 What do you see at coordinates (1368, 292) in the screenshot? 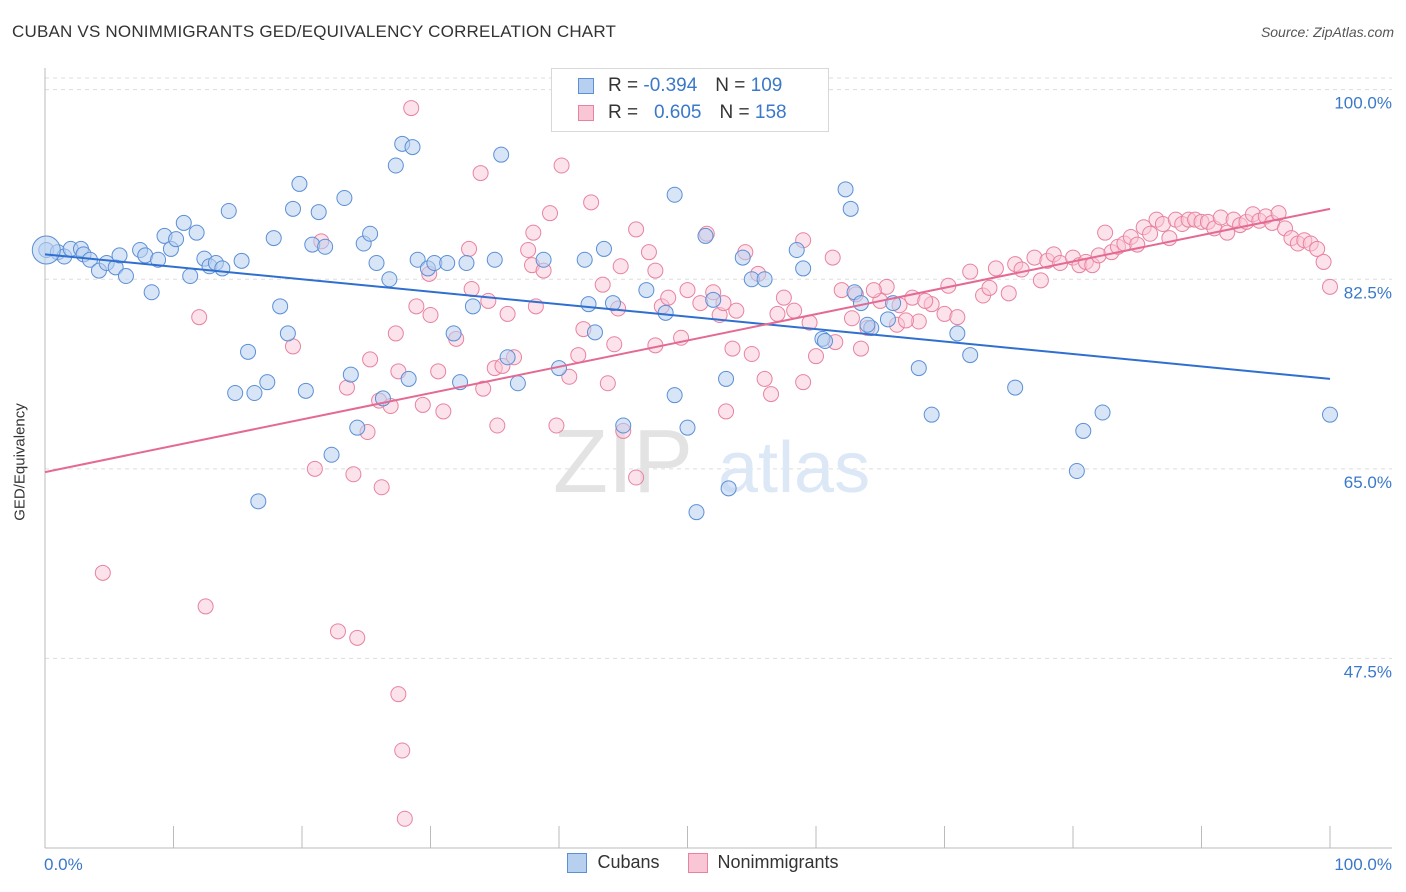
I see `y-tick-label: 82.5%` at bounding box center [1368, 292].